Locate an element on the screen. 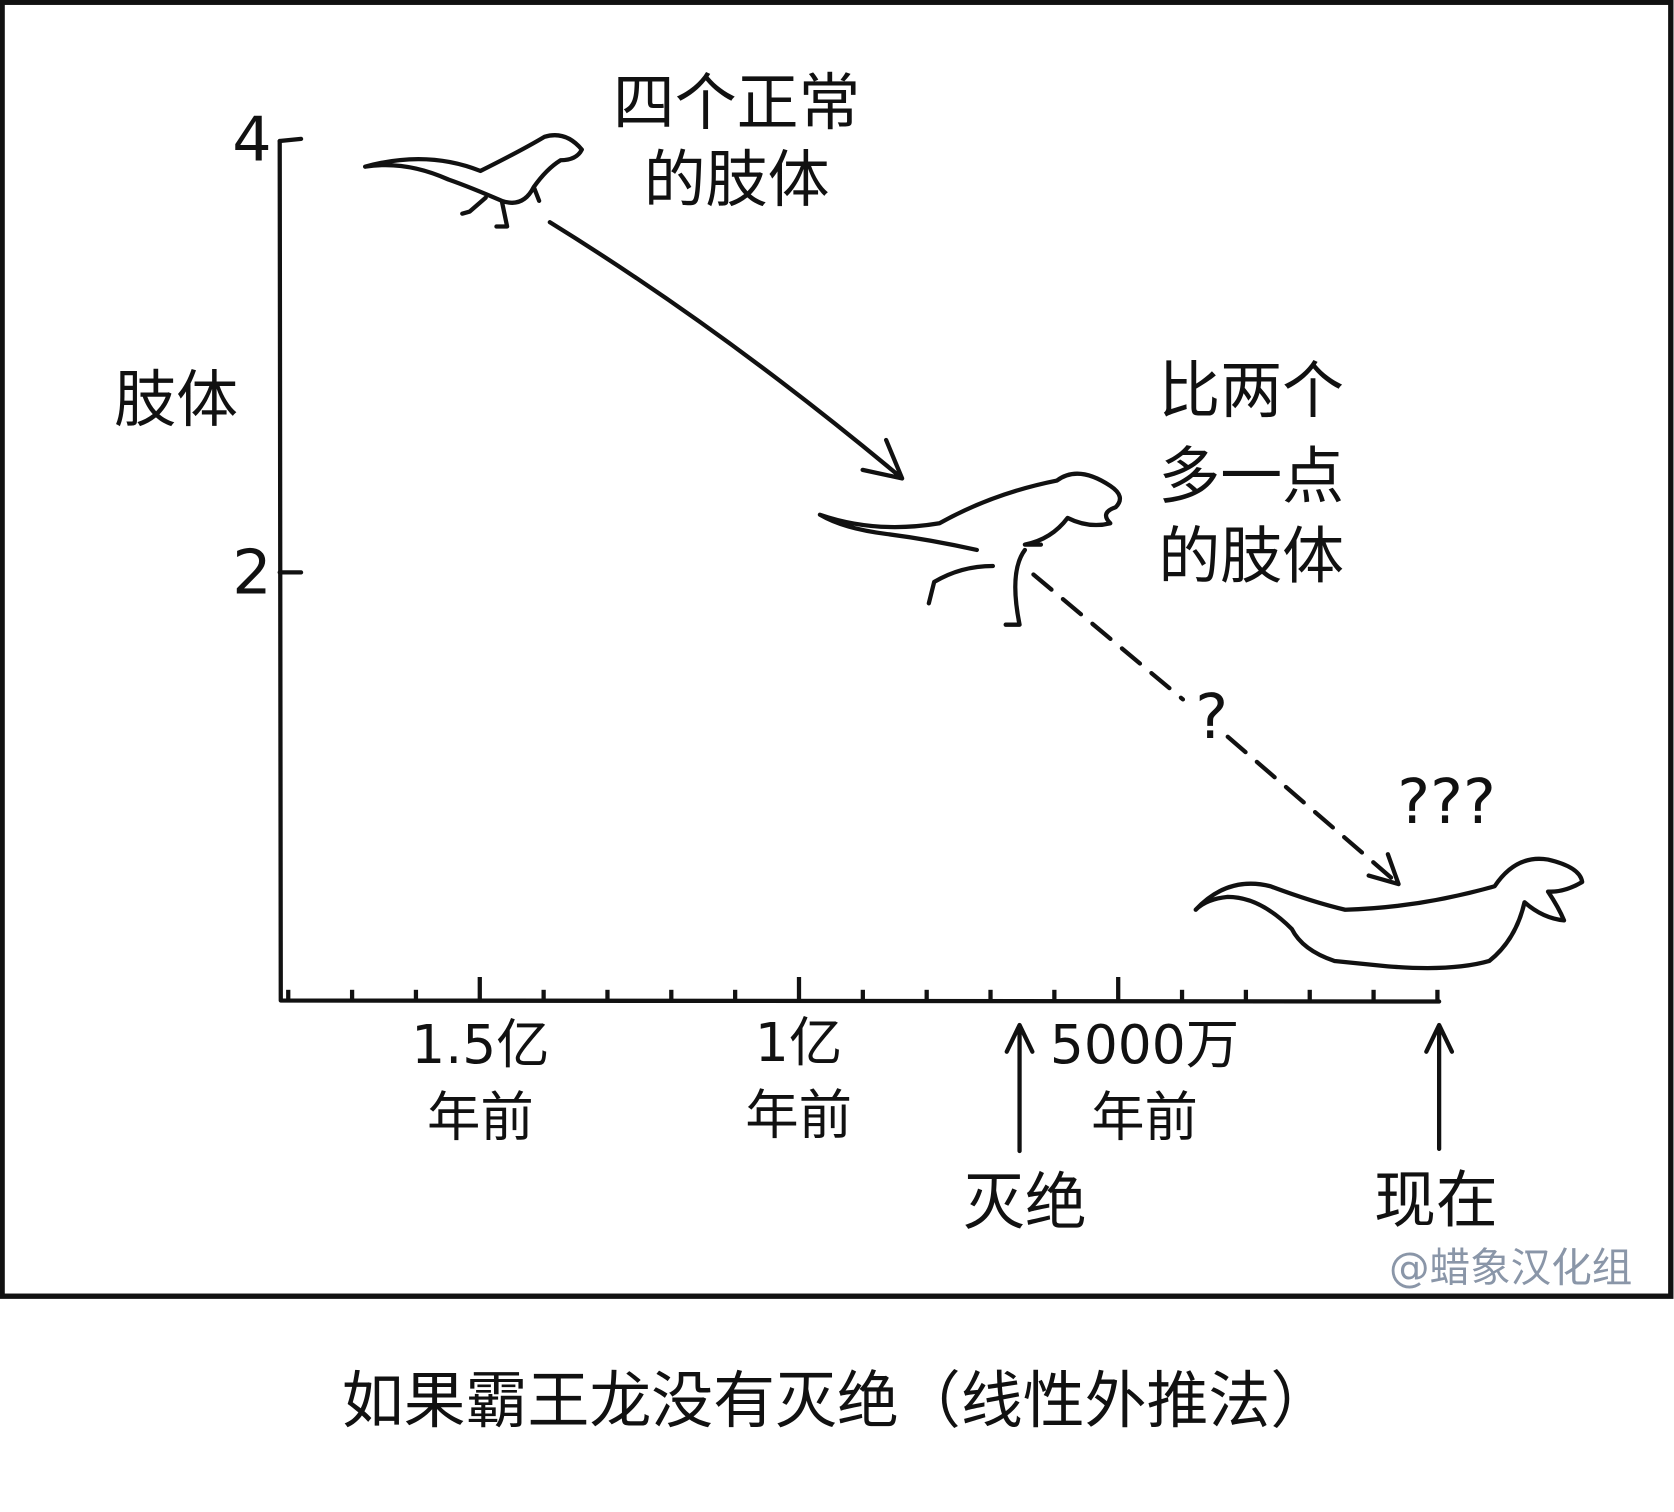 This screenshot has width=1674, height=1512. y-tick-label: 4 is located at coordinates (251, 139).